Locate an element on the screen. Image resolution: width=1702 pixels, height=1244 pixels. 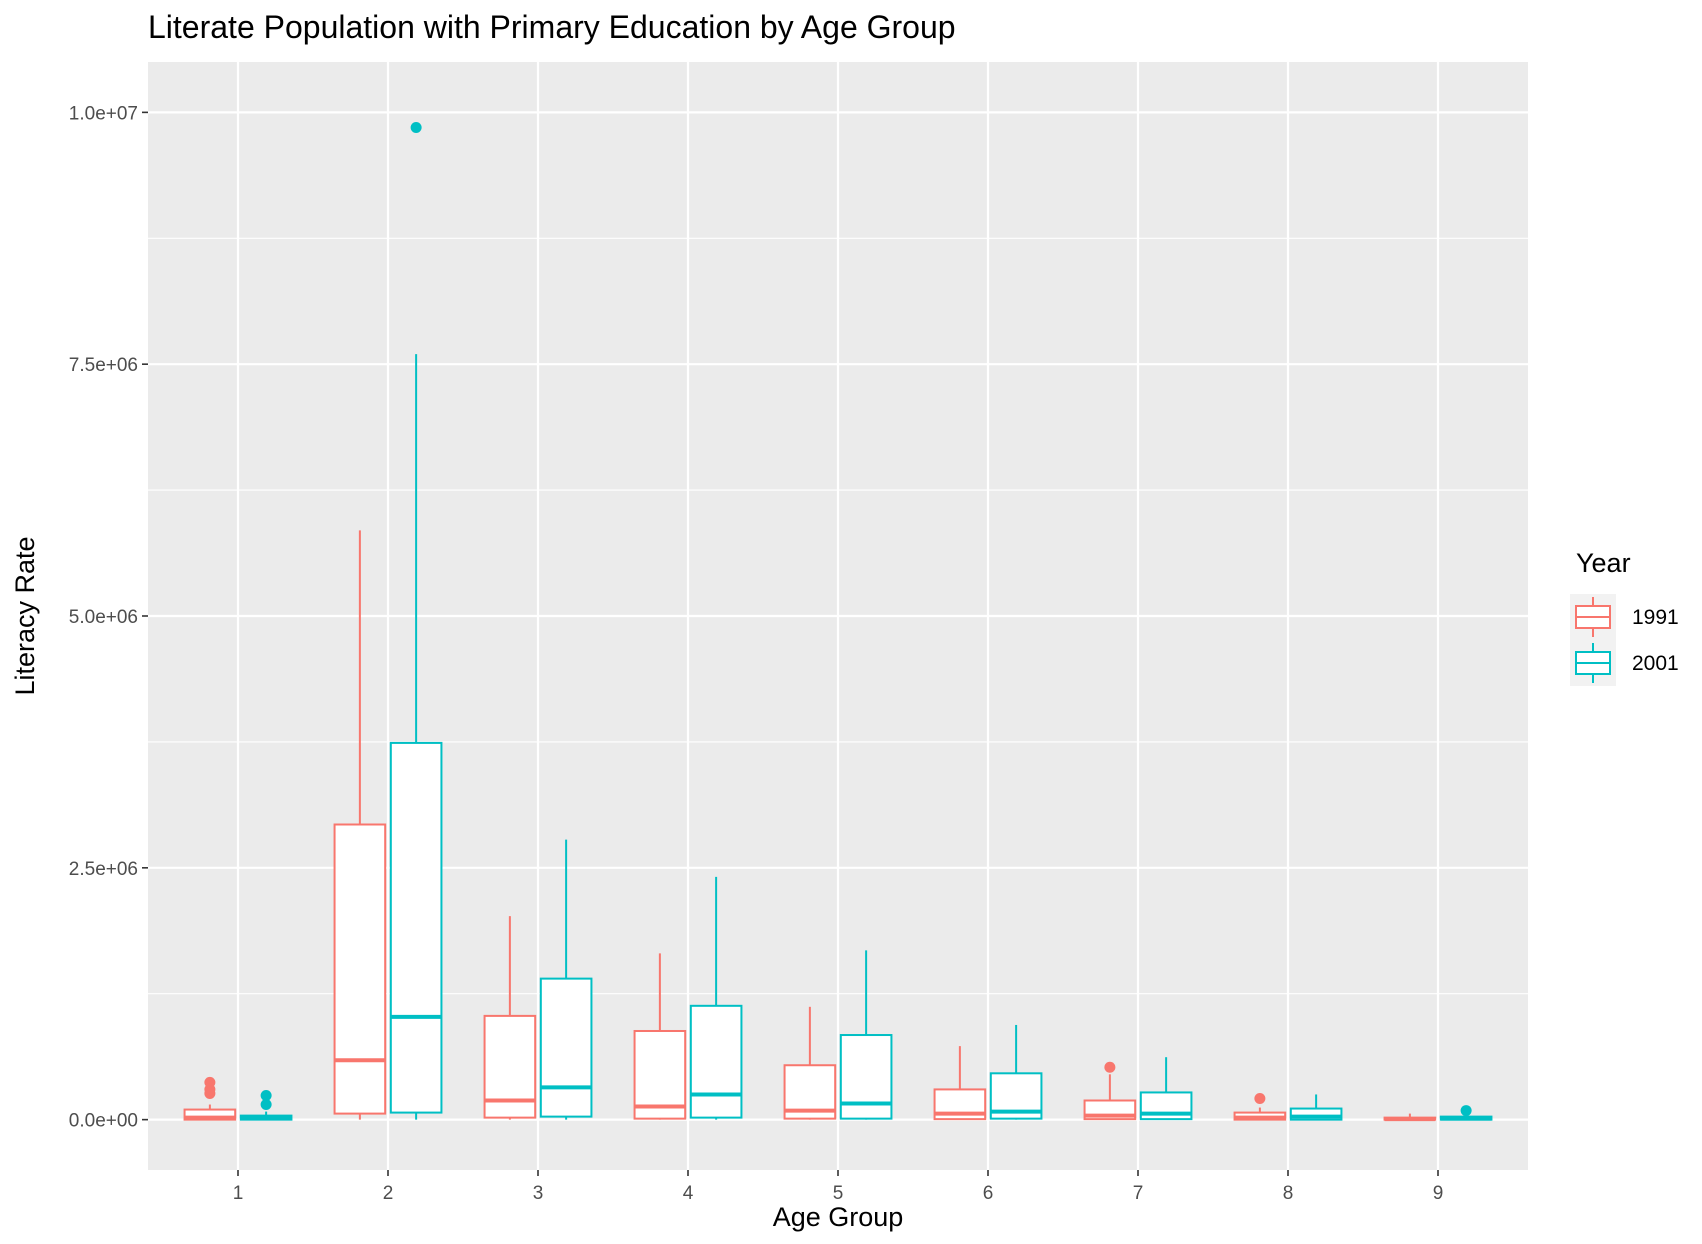
x-tick-label: 5 is located at coordinates (838, 1193).